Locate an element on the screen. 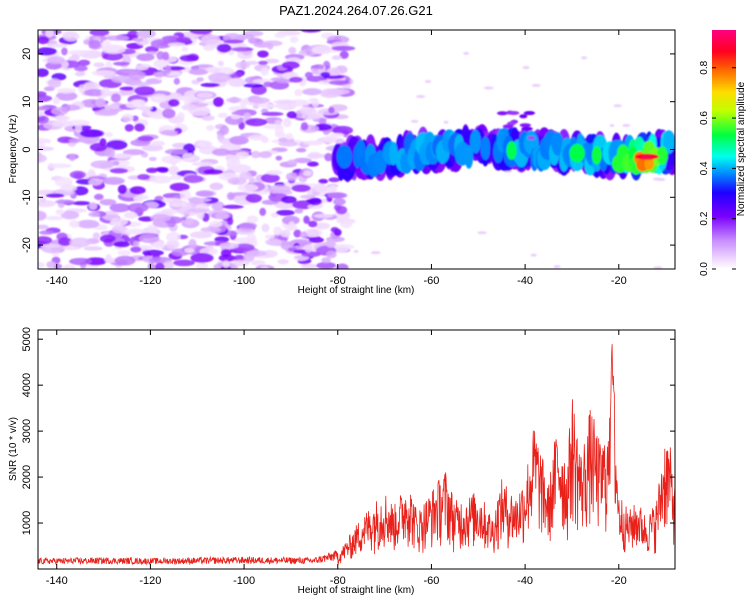  snr-x-label: Height of straight line (km) is located at coordinates (356, 590).